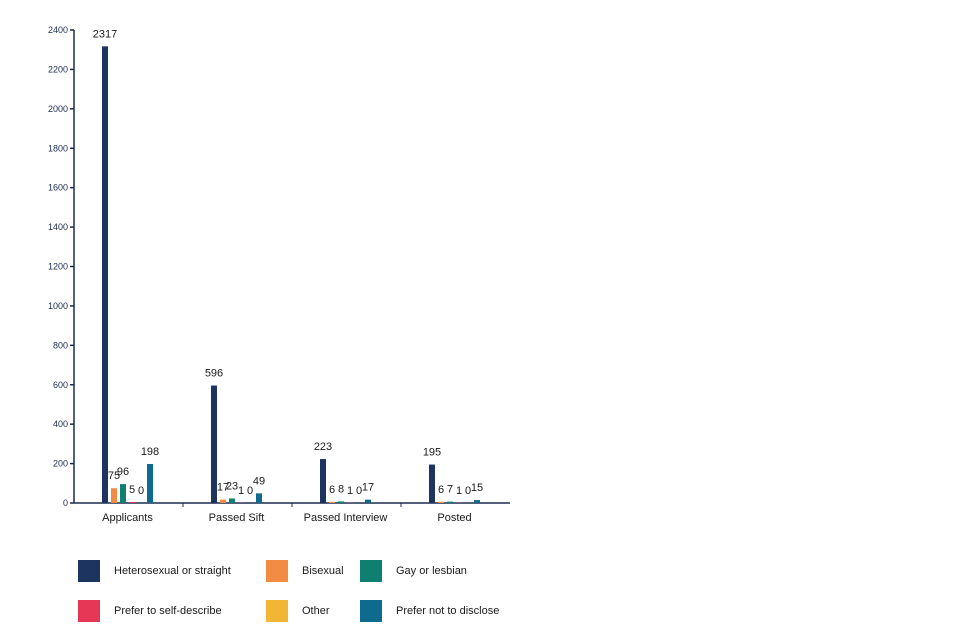  Describe the element at coordinates (123, 472) in the screenshot. I see `data-label: 96` at that location.